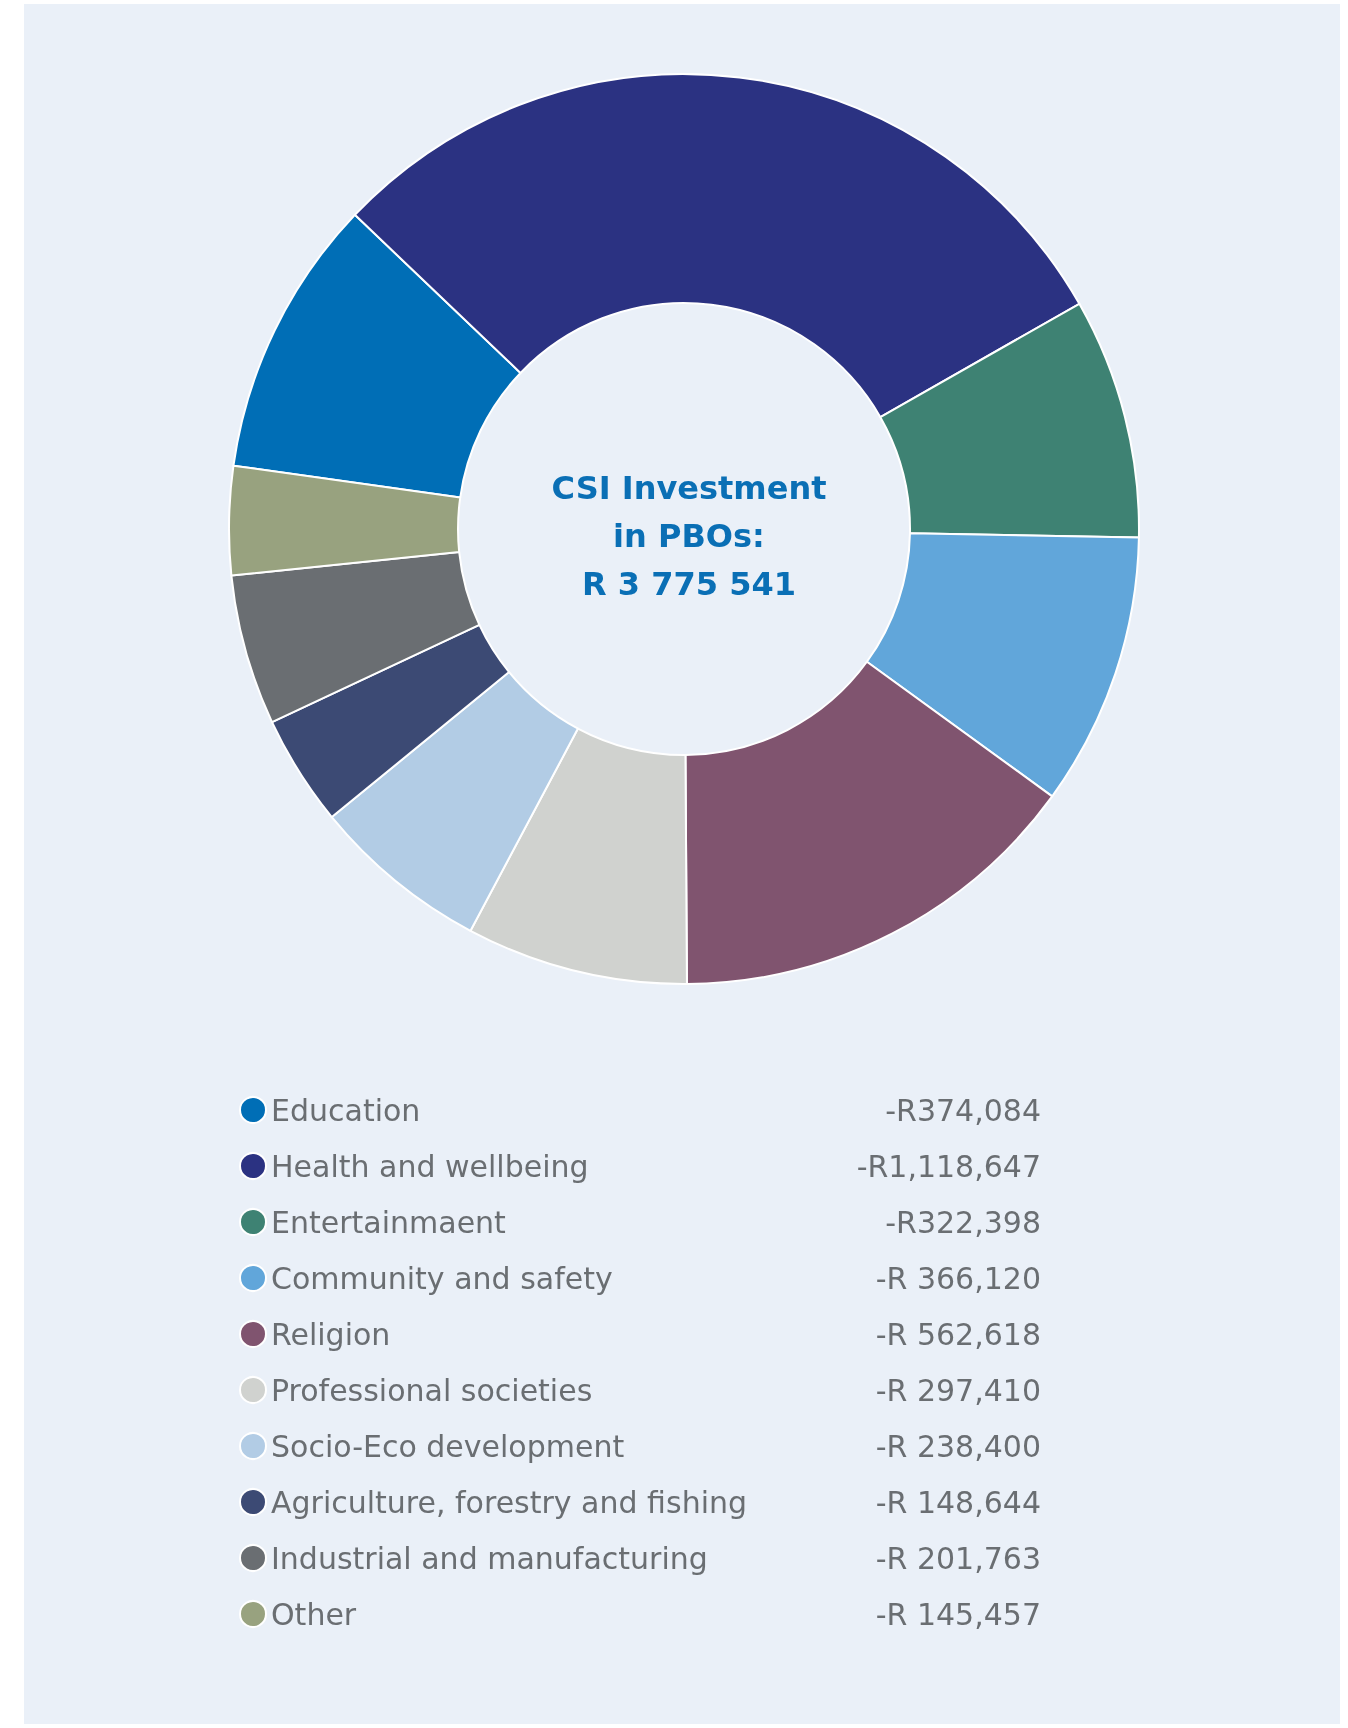 The image size is (1348, 1728). Describe the element at coordinates (430, 1166) in the screenshot. I see `legend-label: Health and wellbeing` at that location.